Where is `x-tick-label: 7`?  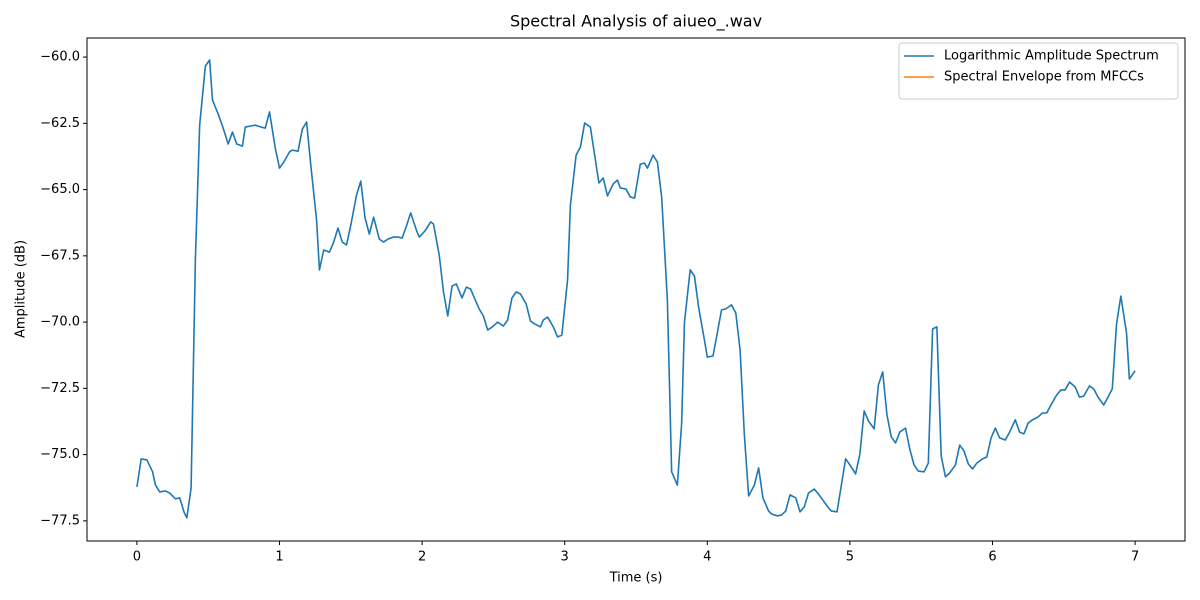 x-tick-label: 7 is located at coordinates (1135, 557).